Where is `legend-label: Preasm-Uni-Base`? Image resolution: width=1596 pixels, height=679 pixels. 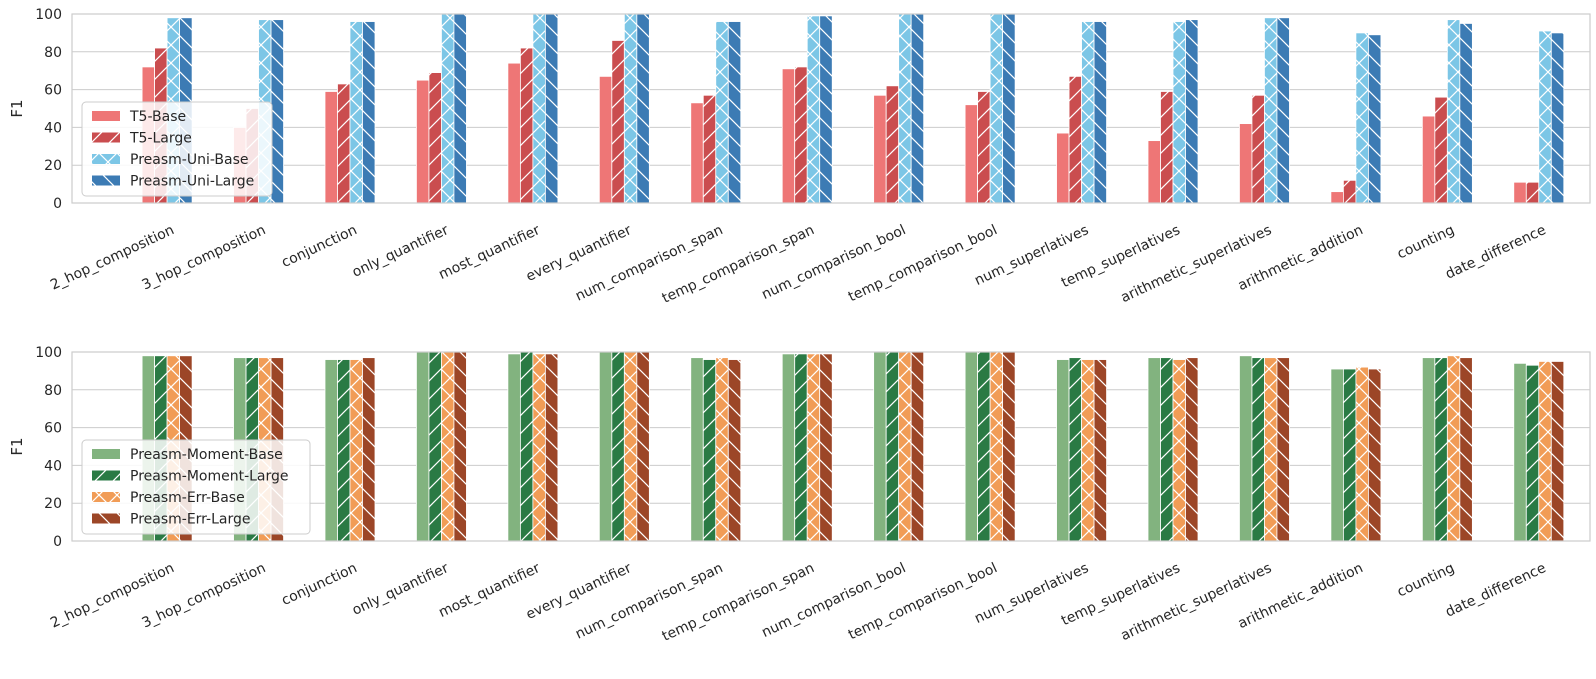 legend-label: Preasm-Uni-Base is located at coordinates (189, 160).